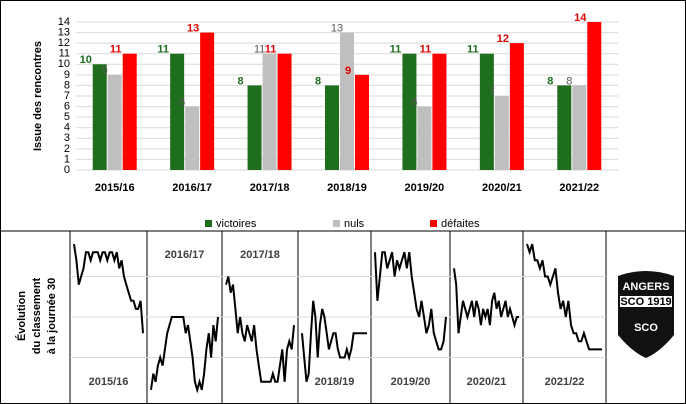 This screenshot has width=686, height=404. I want to click on logo-banner-text: SCO 1919, so click(645, 302).